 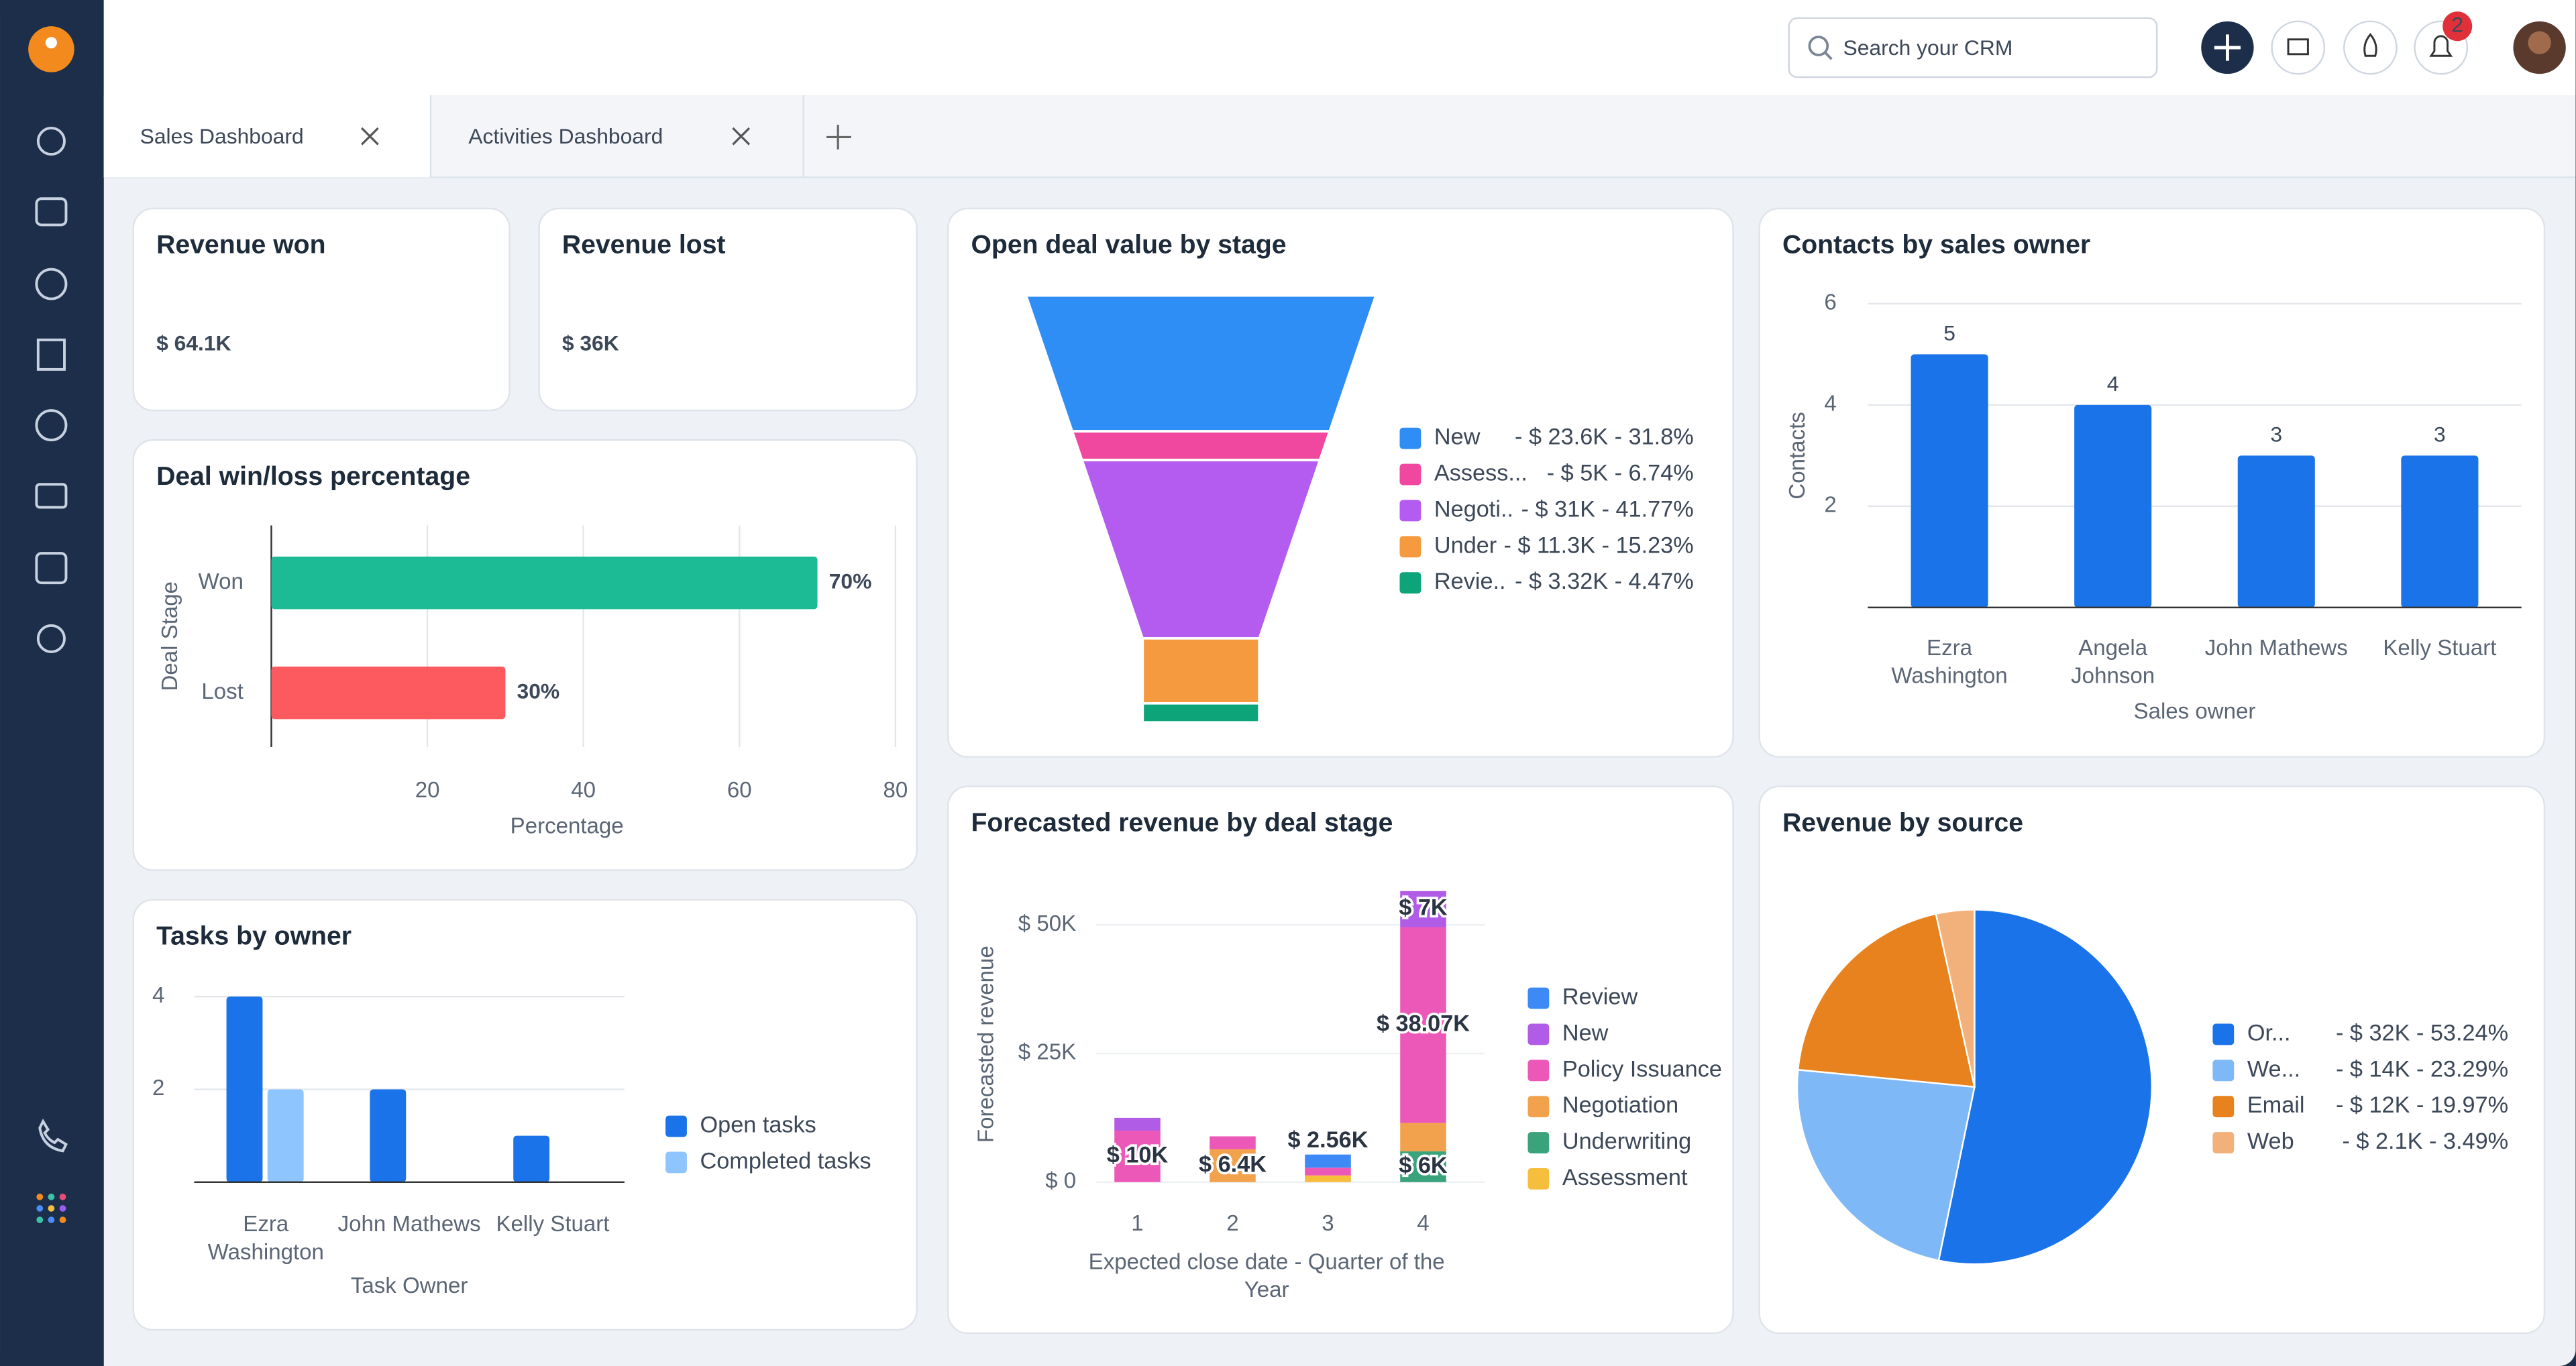 What do you see at coordinates (1200, 671) in the screenshot?
I see `funnel-segment` at bounding box center [1200, 671].